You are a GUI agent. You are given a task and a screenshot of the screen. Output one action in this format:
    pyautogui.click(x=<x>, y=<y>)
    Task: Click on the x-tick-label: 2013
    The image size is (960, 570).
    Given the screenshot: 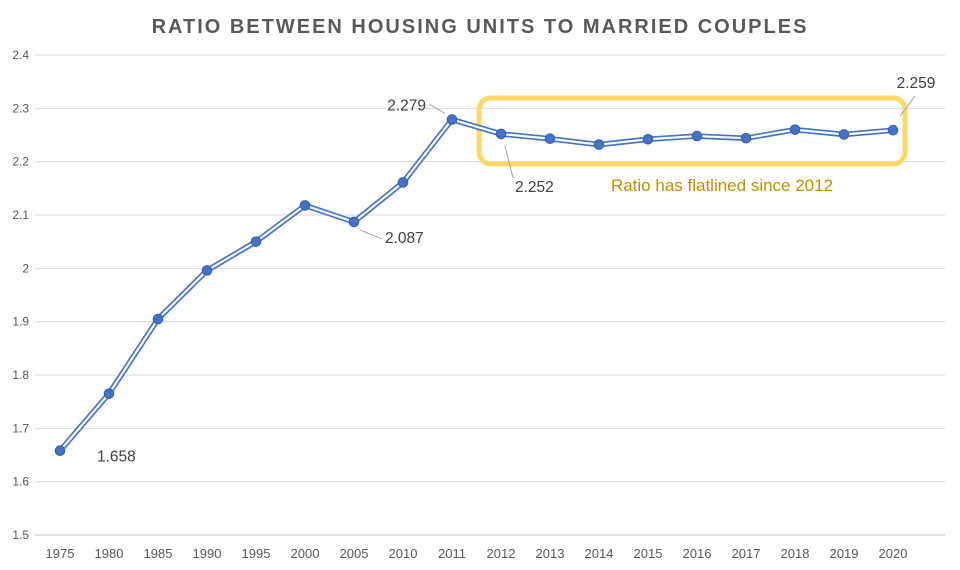 What is the action you would take?
    pyautogui.click(x=550, y=553)
    